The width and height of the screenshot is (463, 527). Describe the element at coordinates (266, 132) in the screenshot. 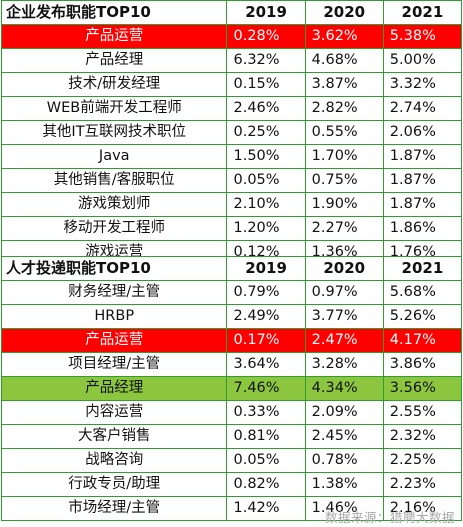

I see `share-value-cell: 0.25%` at that location.